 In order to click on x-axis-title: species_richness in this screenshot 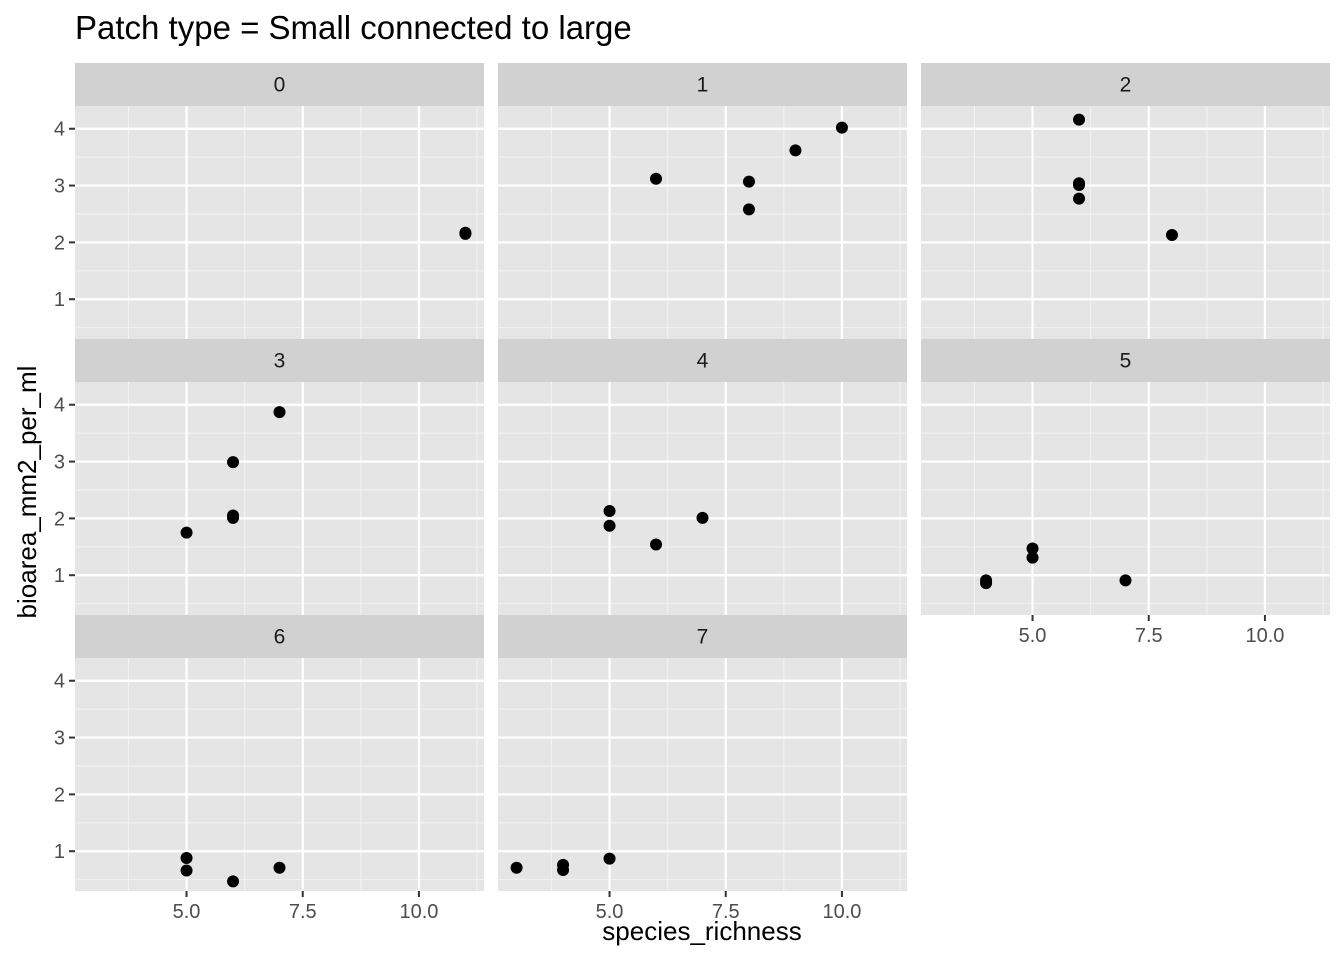, I will do `click(701, 931)`.